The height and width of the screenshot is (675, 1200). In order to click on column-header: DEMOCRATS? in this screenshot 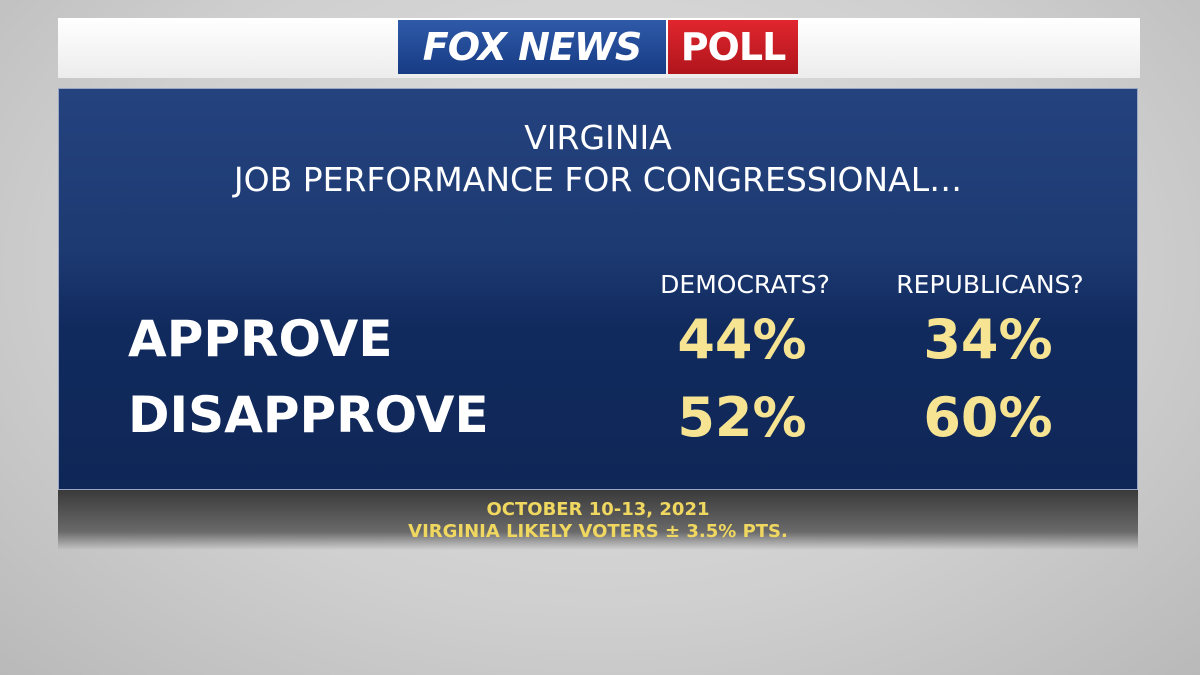, I will do `click(745, 284)`.